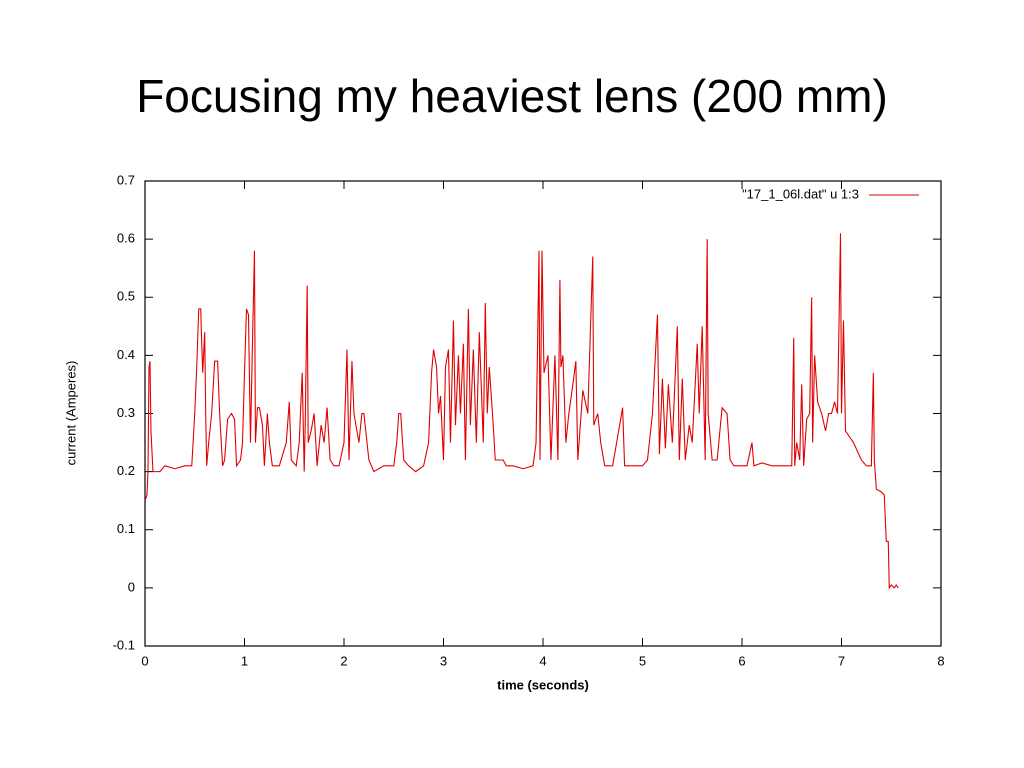 The height and width of the screenshot is (768, 1024). I want to click on x-tick-label: 0, so click(144, 660).